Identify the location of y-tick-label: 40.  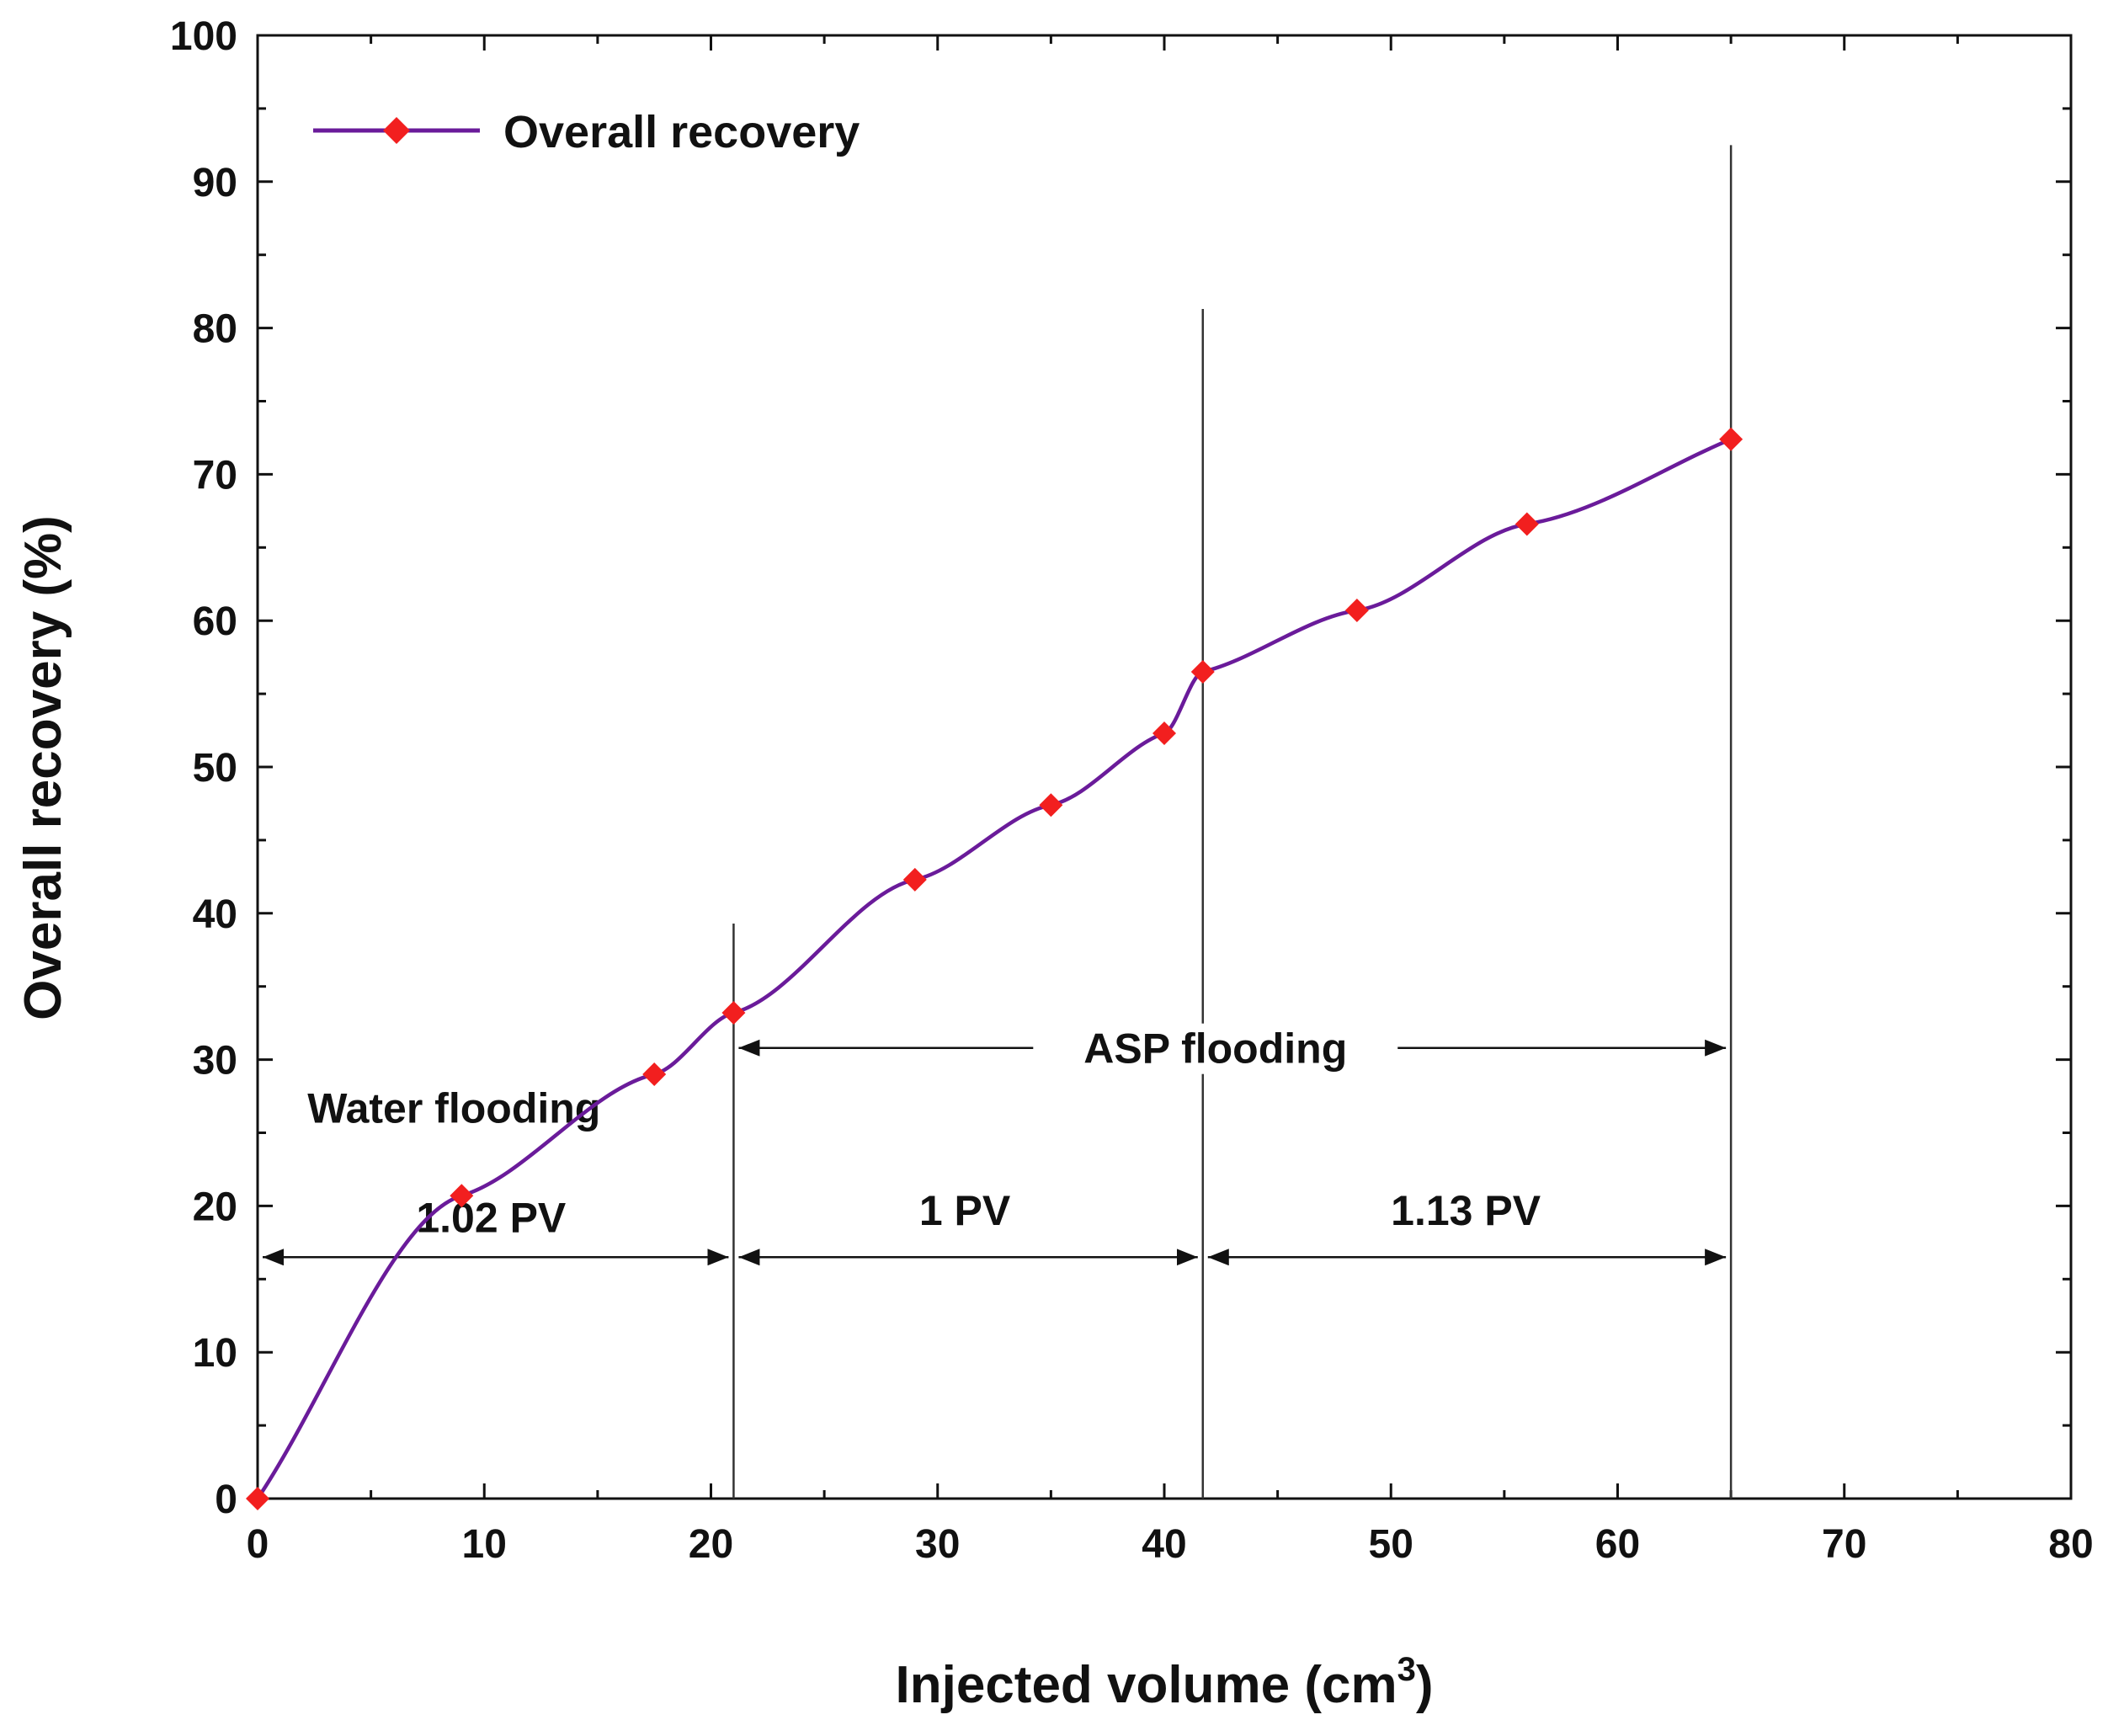
(215, 914).